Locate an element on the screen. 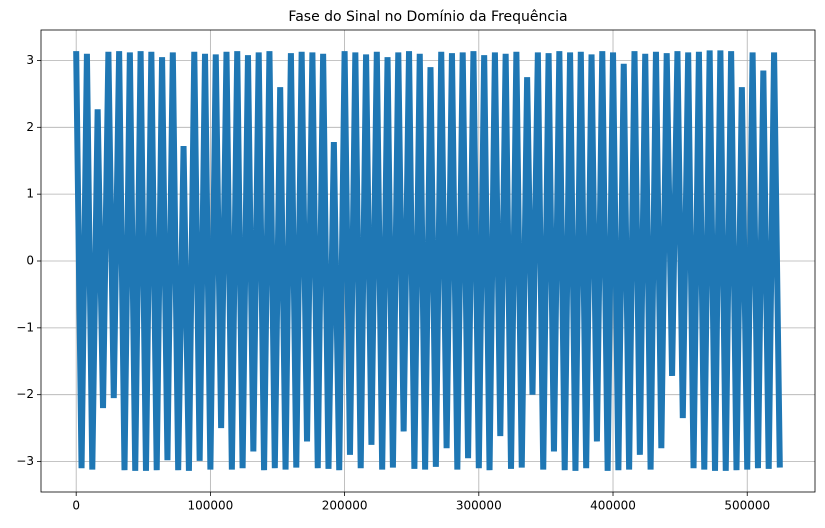 The width and height of the screenshot is (825, 528). x-tick-label: 400000 is located at coordinates (613, 506).